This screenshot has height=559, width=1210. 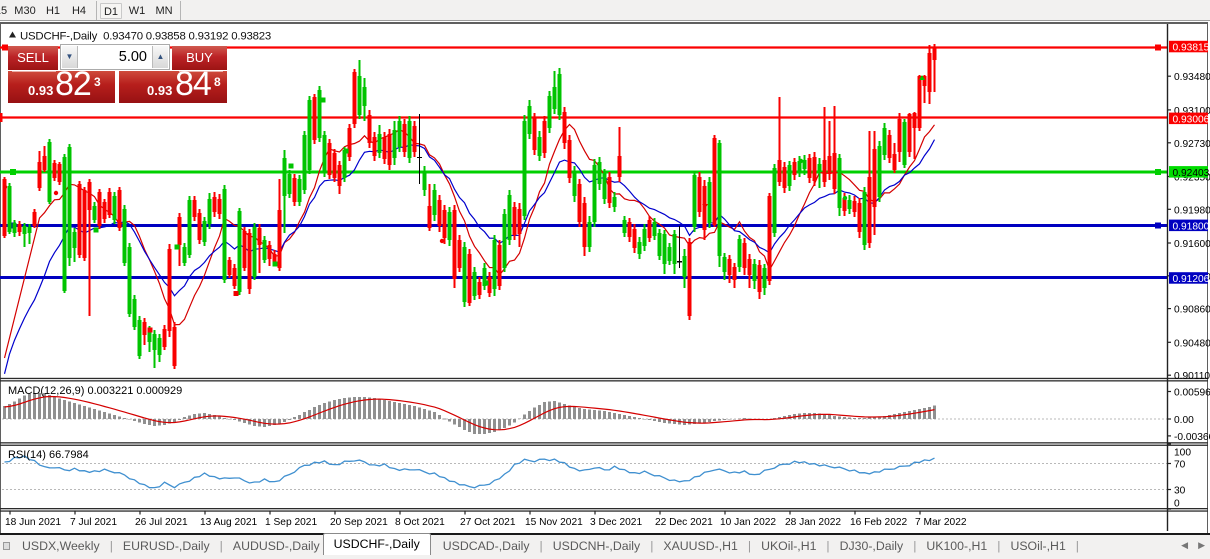 What do you see at coordinates (33, 522) in the screenshot?
I see `svg-text: 18 Jun 2021` at bounding box center [33, 522].